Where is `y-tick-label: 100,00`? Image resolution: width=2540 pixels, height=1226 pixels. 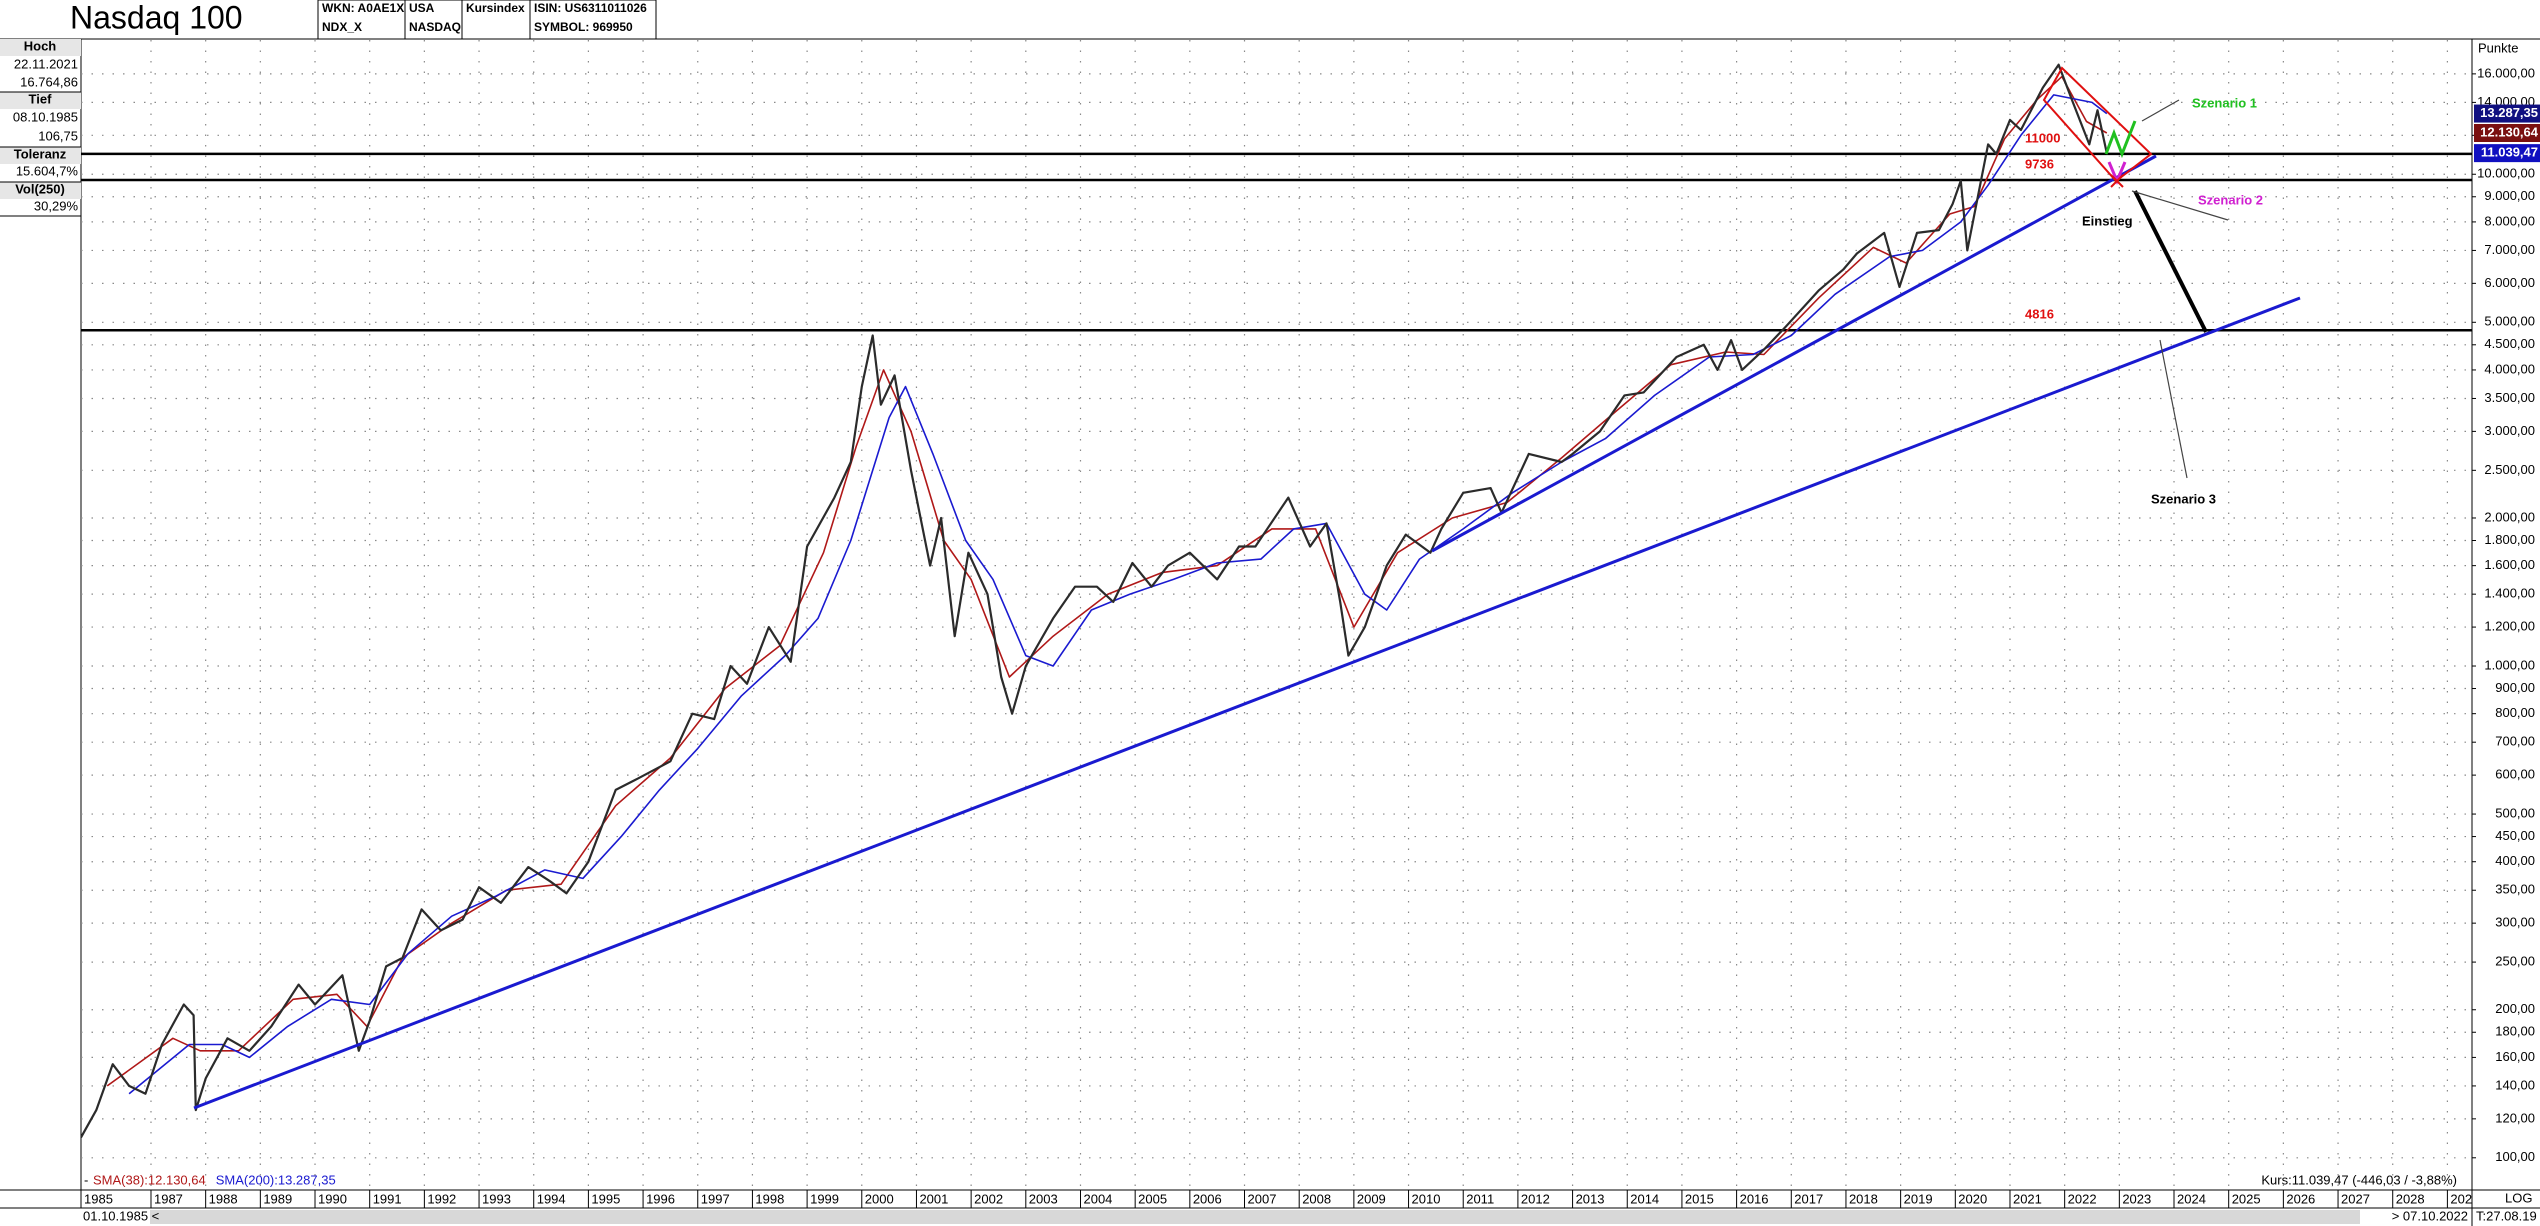
y-tick-label: 100,00 is located at coordinates (2515, 1156).